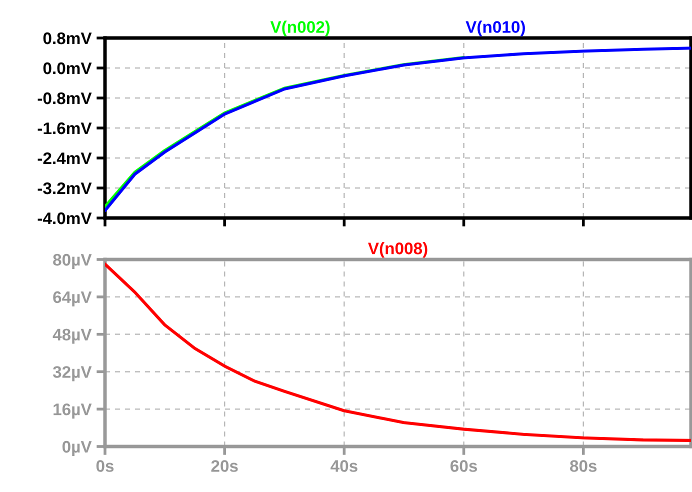 The width and height of the screenshot is (692, 492). What do you see at coordinates (73, 411) in the screenshot?
I see `y-tick-label: 16µV` at bounding box center [73, 411].